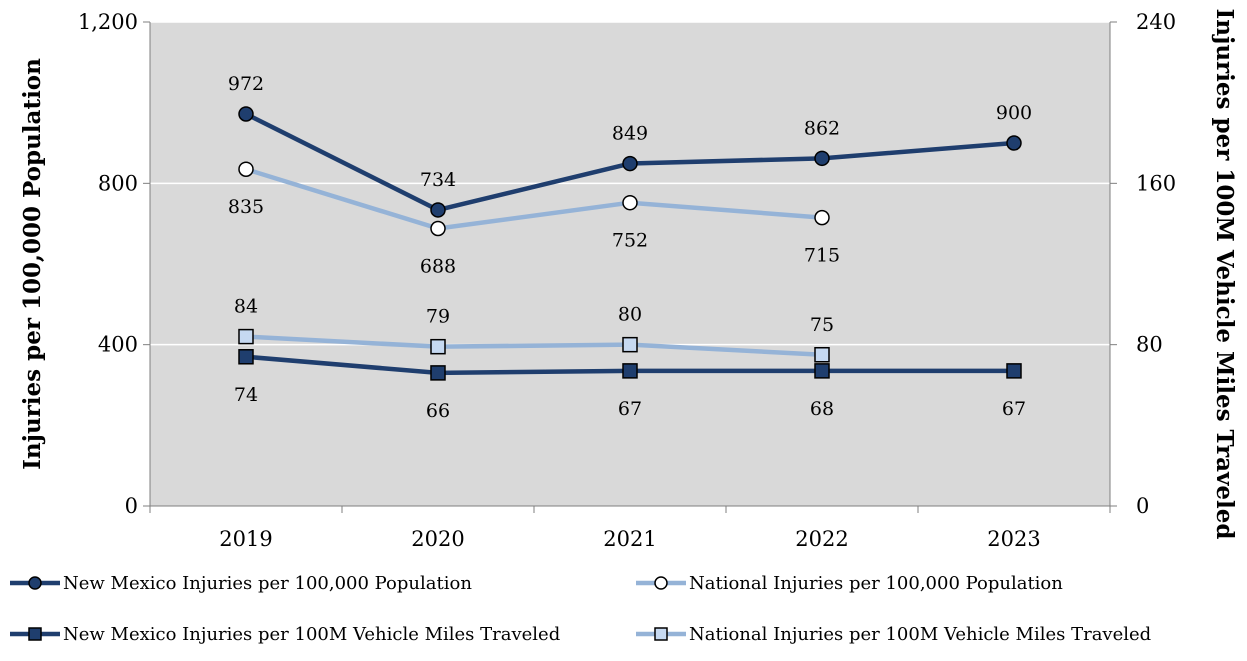 This screenshot has height=661, width=1247. I want to click on legend-item: National Injuries per 100,000 Population, so click(849, 583).